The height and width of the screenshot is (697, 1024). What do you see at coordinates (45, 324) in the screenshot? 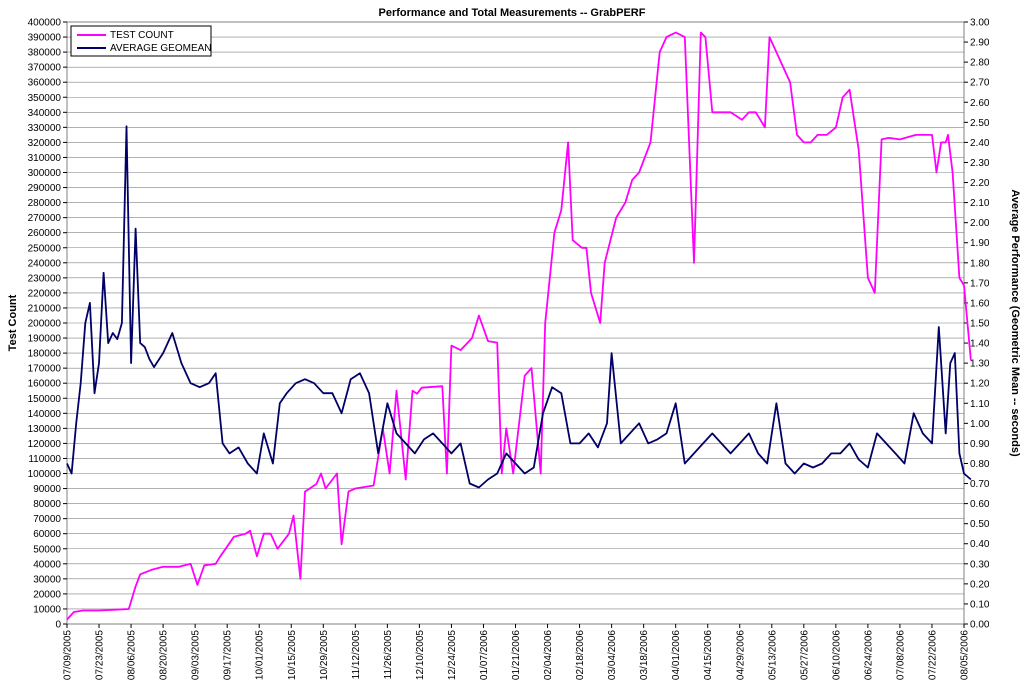
I see `y-tick-label: 200000` at bounding box center [45, 324].